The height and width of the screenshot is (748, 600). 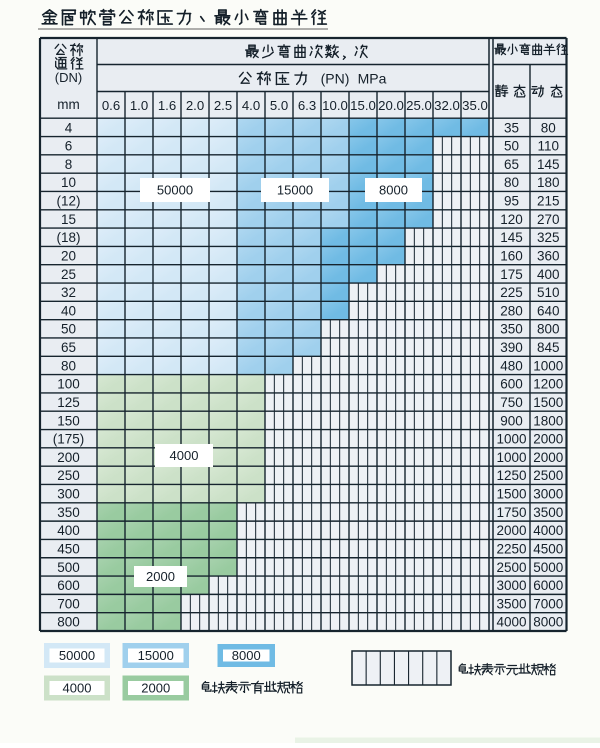 What do you see at coordinates (167, 105) in the screenshot?
I see `svg-text: 1.6` at bounding box center [167, 105].